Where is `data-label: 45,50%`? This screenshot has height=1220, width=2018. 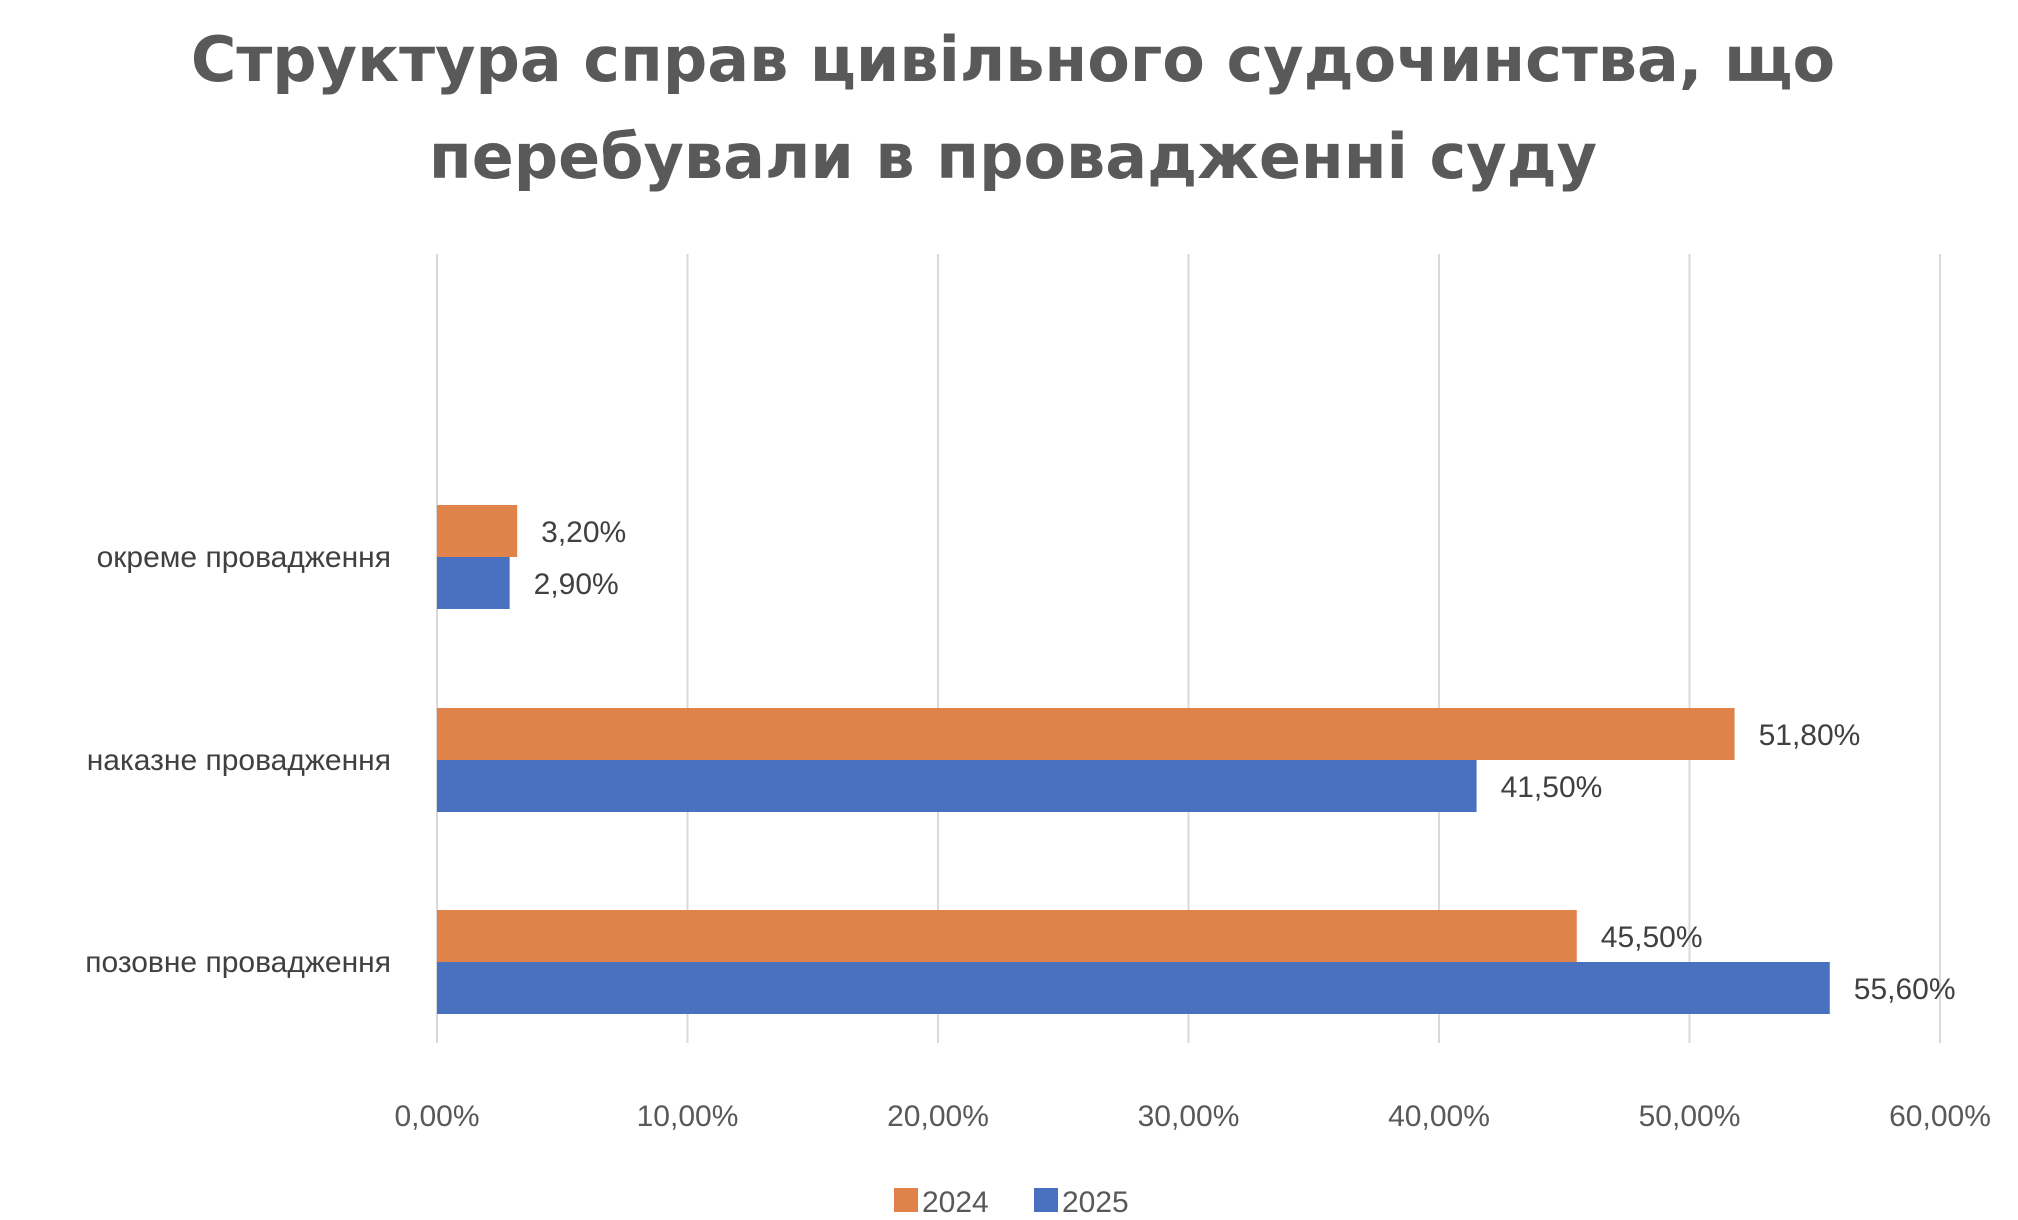 data-label: 45,50% is located at coordinates (1652, 937).